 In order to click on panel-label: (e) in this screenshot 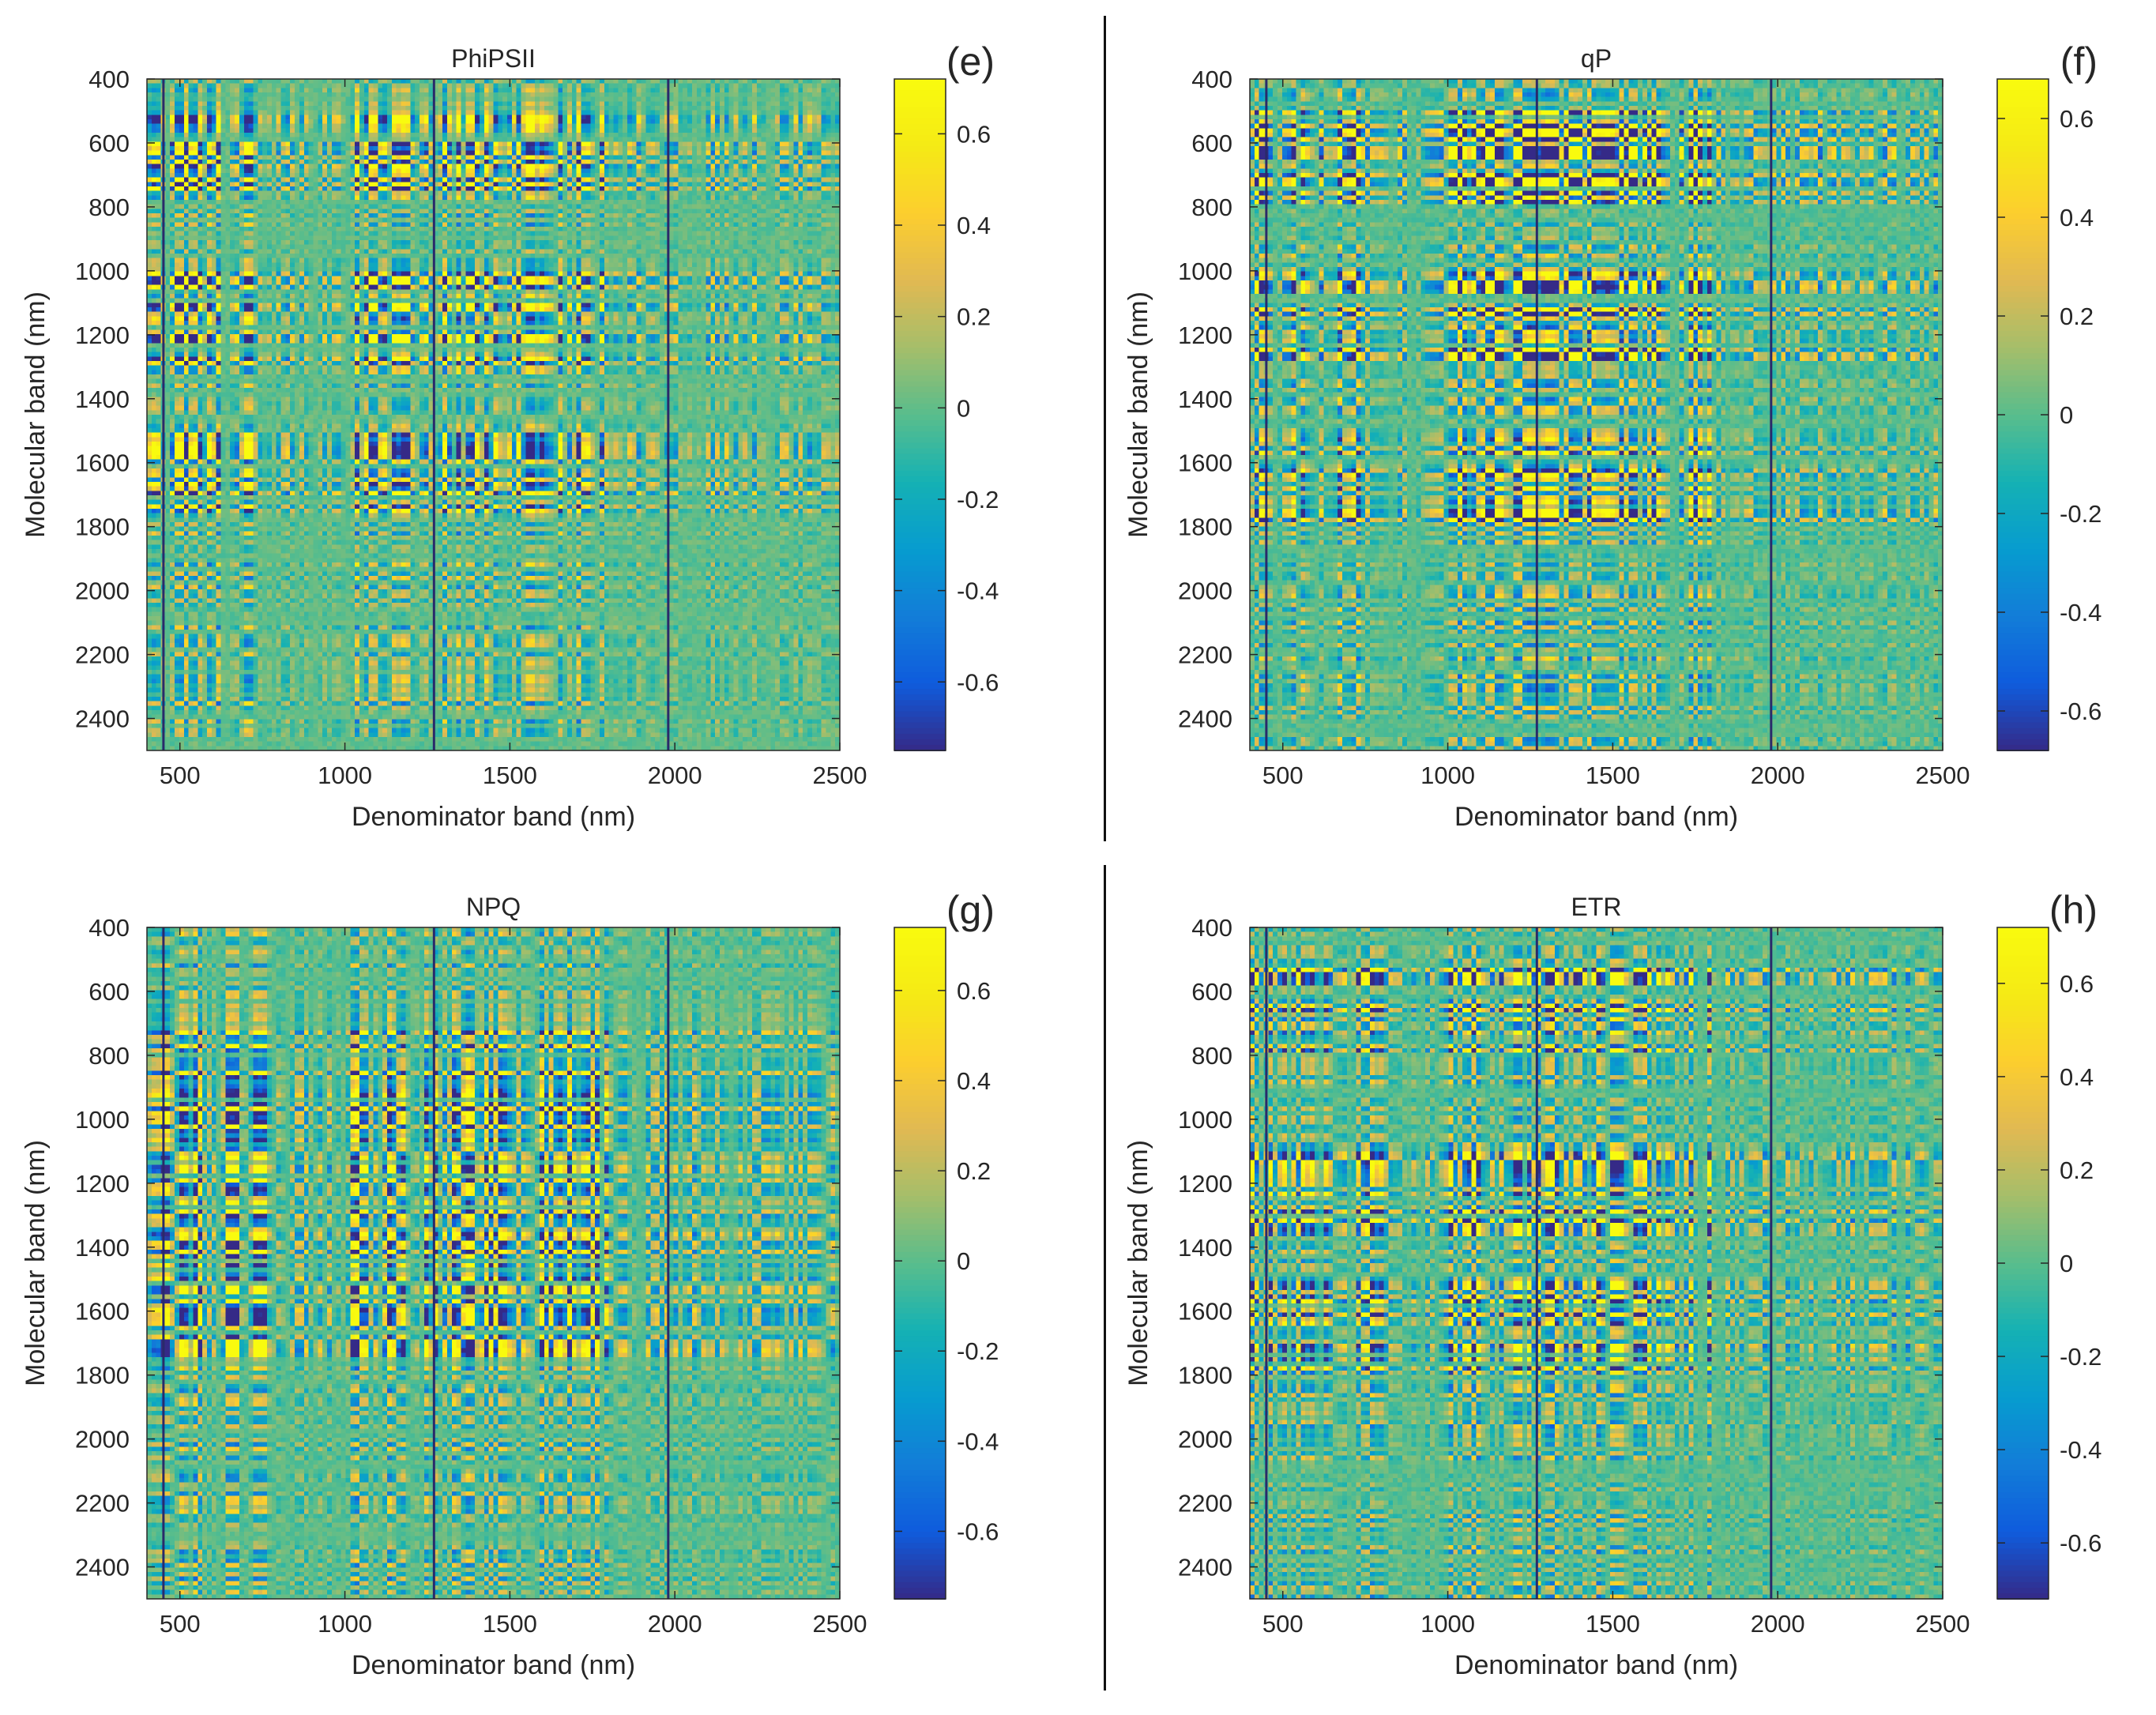, I will do `click(971, 61)`.